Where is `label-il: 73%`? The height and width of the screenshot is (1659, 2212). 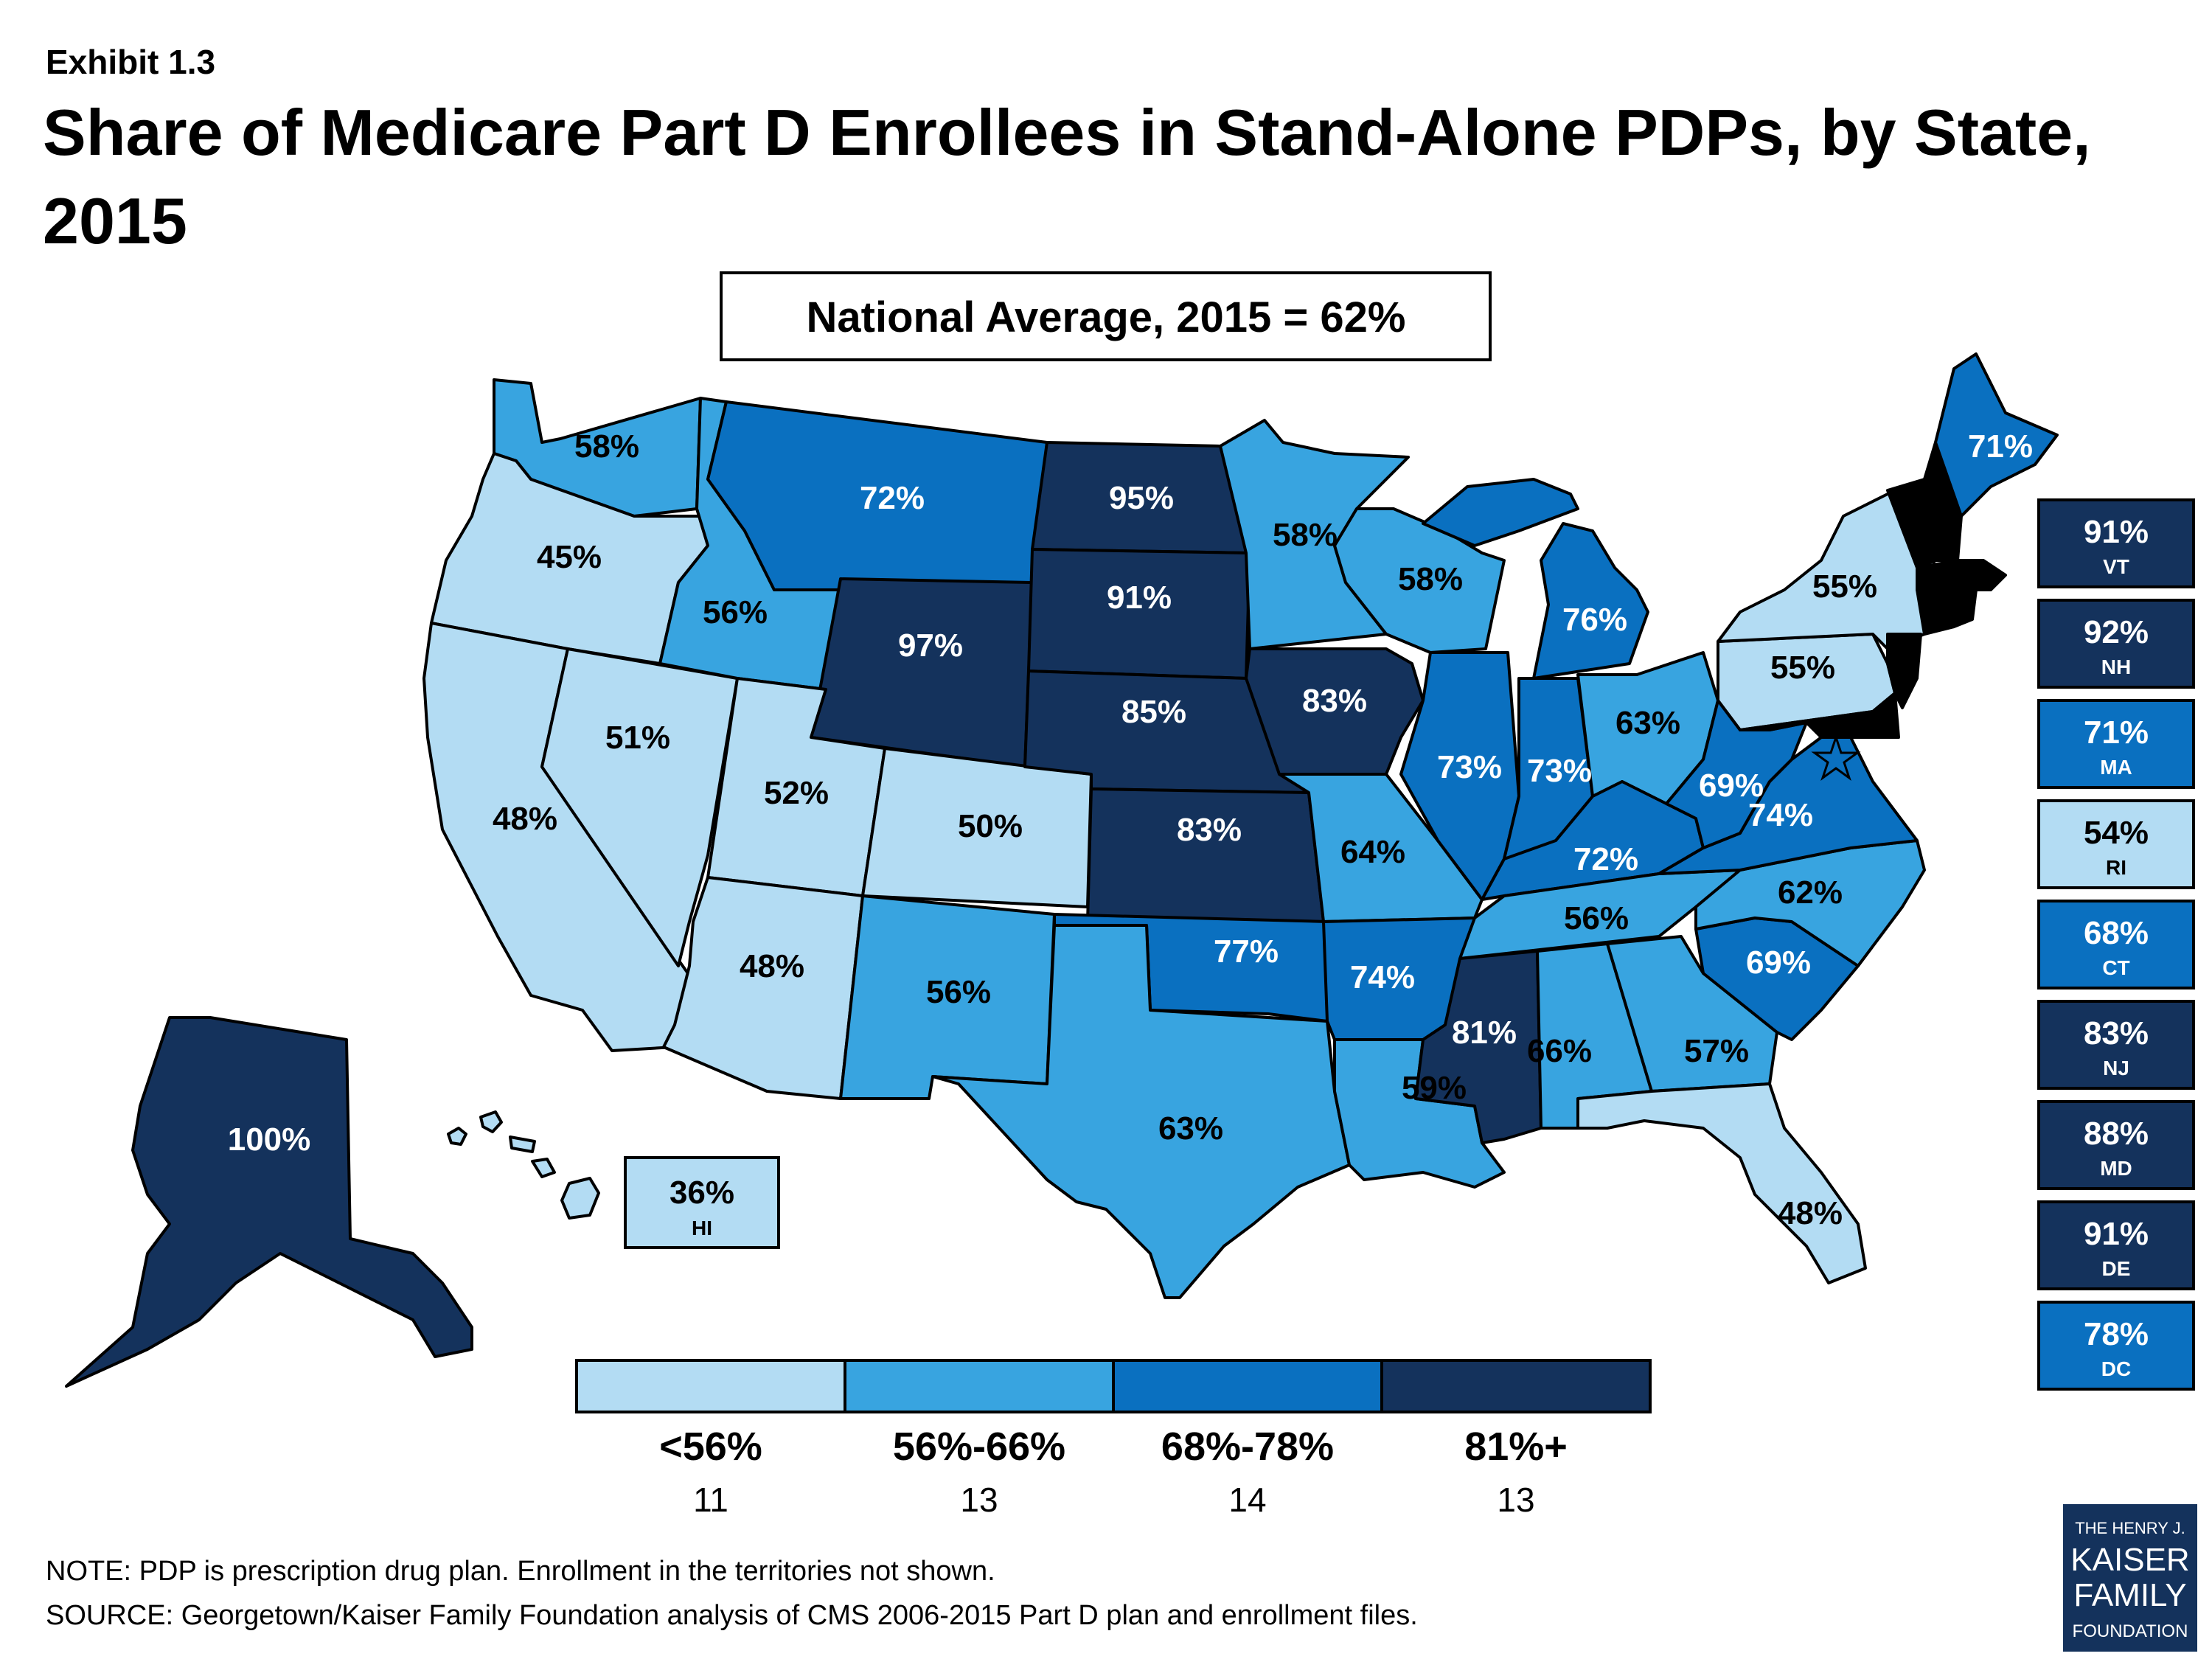
label-il: 73% is located at coordinates (1469, 767).